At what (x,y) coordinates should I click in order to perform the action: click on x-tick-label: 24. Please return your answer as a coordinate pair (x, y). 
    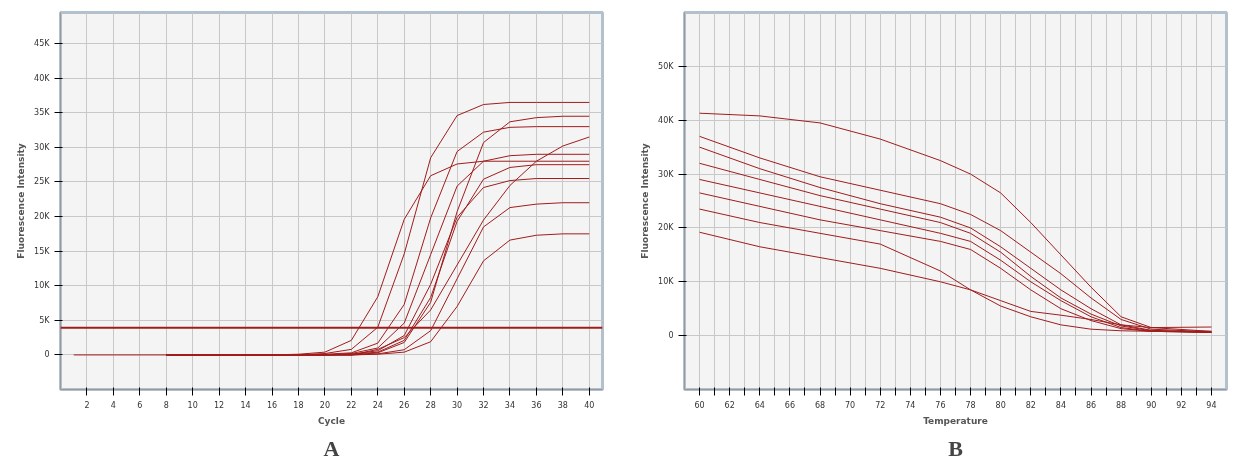
    Looking at the image, I should click on (377, 405).